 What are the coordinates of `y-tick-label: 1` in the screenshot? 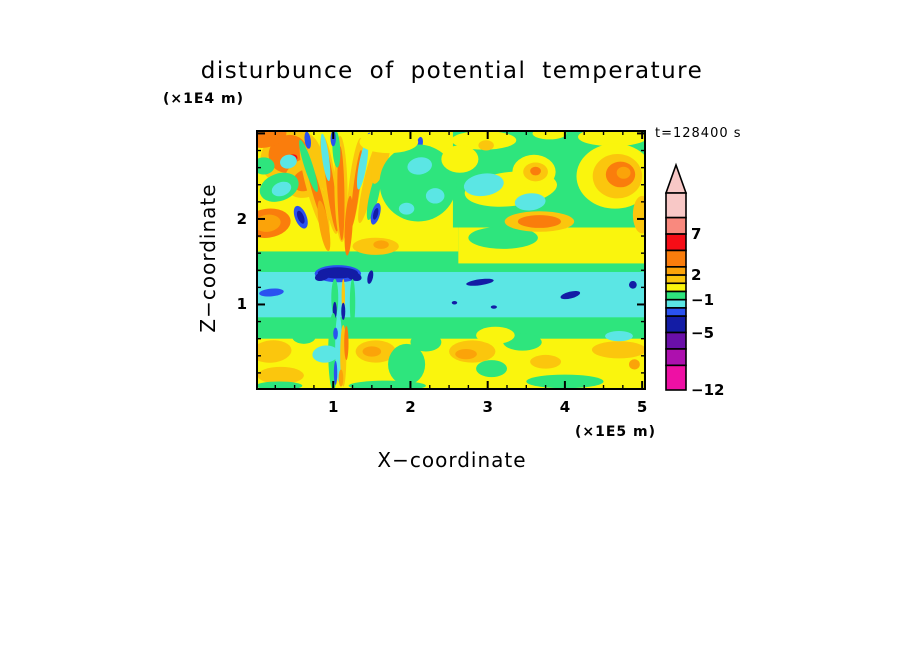 It's located at (241, 304).